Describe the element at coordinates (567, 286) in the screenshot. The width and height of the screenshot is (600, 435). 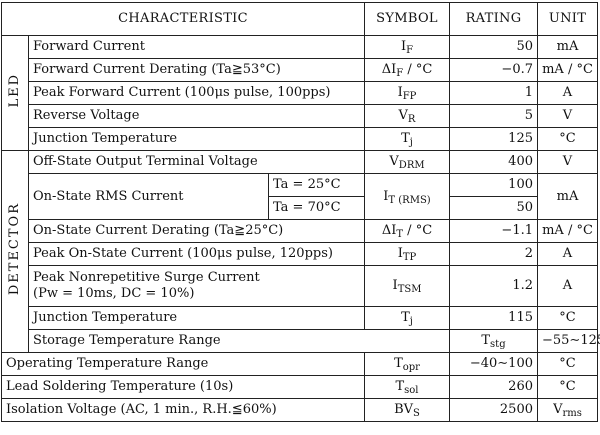
I see `unit-surge-current: A` at that location.